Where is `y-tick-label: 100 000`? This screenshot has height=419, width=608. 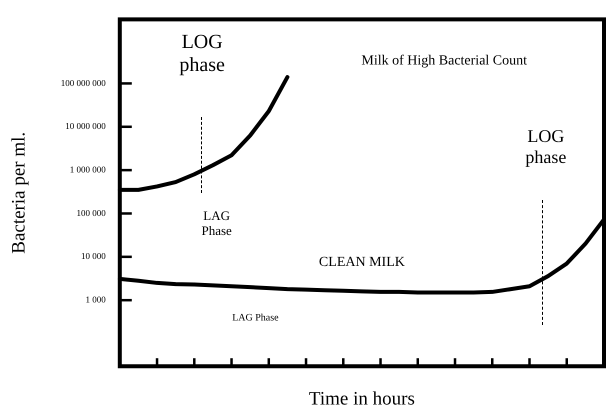
y-tick-label: 100 000 is located at coordinates (91, 213).